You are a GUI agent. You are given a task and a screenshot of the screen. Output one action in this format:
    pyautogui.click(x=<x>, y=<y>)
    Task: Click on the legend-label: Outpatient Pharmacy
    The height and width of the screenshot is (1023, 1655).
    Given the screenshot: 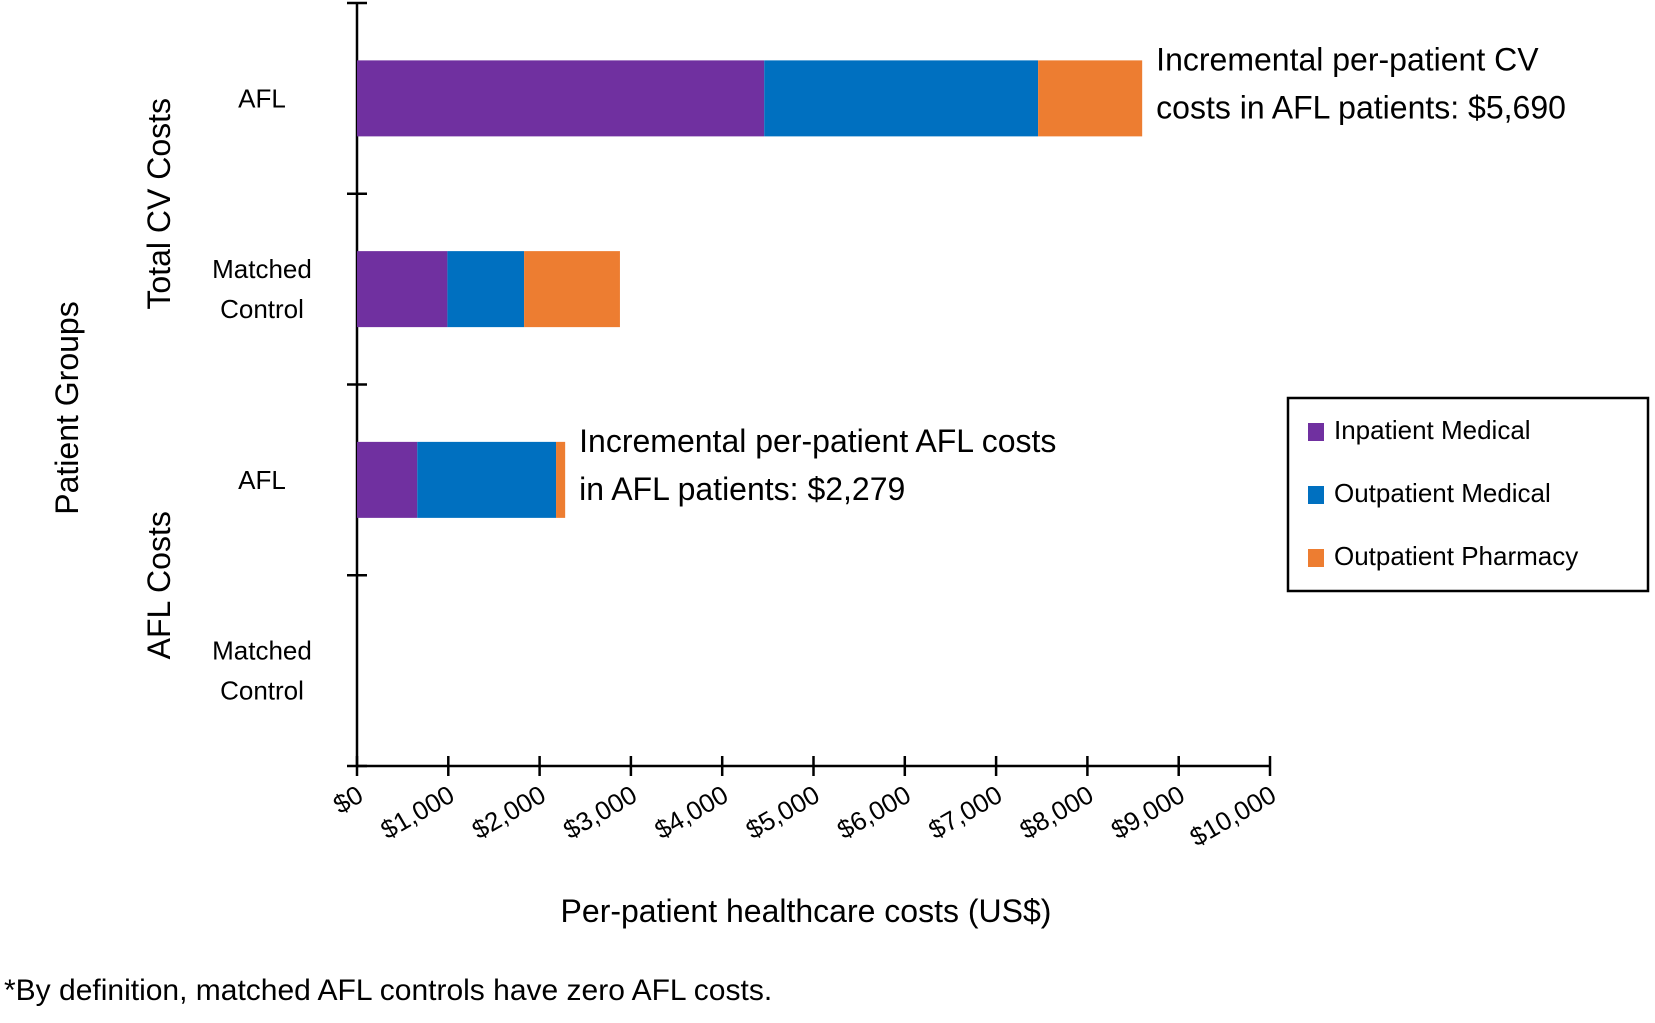 What is the action you would take?
    pyautogui.click(x=1456, y=556)
    